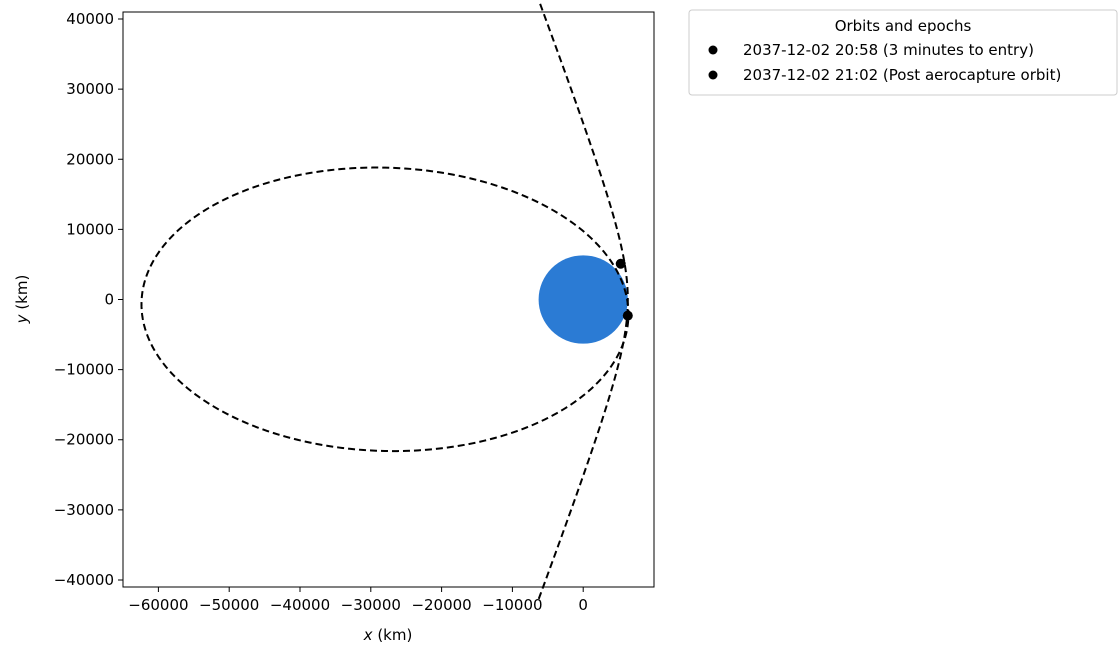  I want to click on y-tick-label: 10000, so click(90, 229).